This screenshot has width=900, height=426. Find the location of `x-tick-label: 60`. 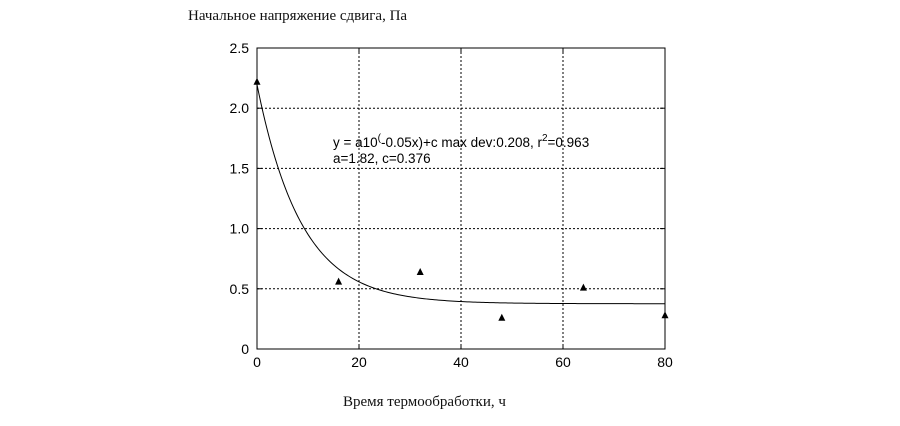

x-tick-label: 60 is located at coordinates (563, 362).